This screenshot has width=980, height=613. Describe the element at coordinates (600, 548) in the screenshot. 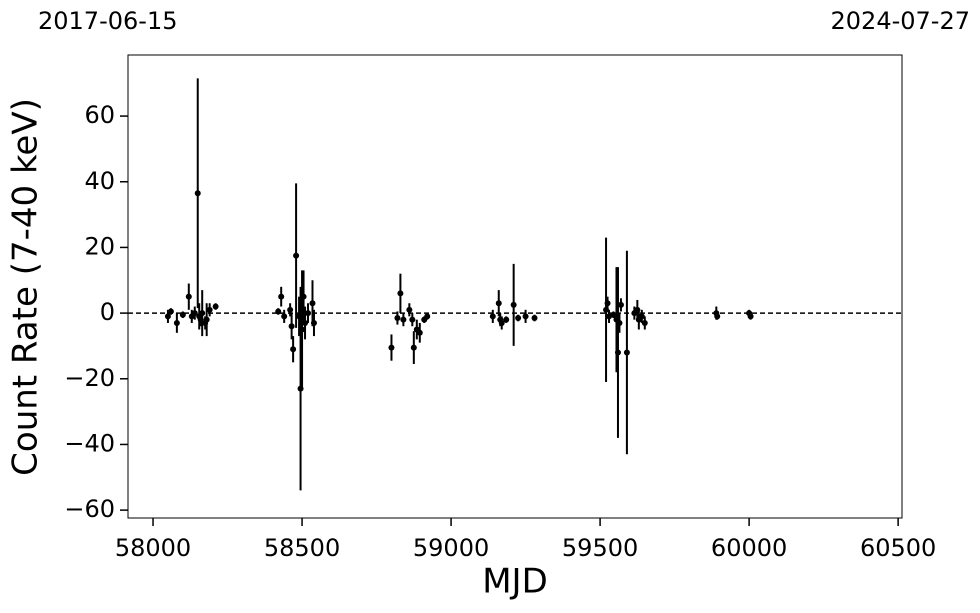

I see `x-tick-label: 59500` at that location.